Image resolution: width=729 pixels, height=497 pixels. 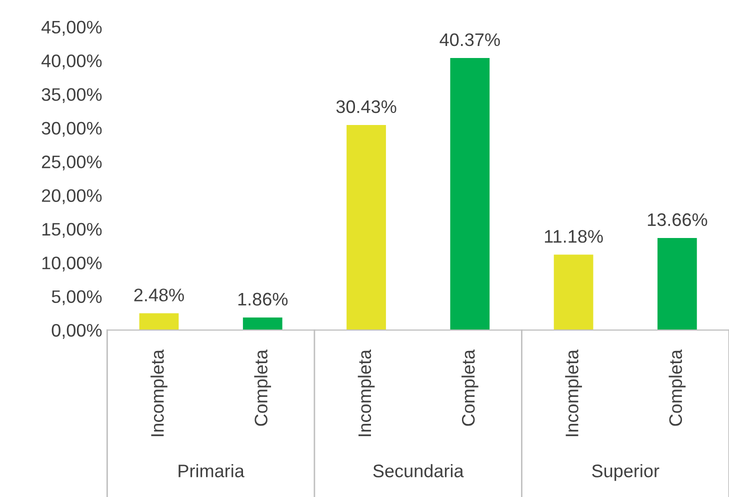 I want to click on text: Primaria, so click(x=211, y=471).